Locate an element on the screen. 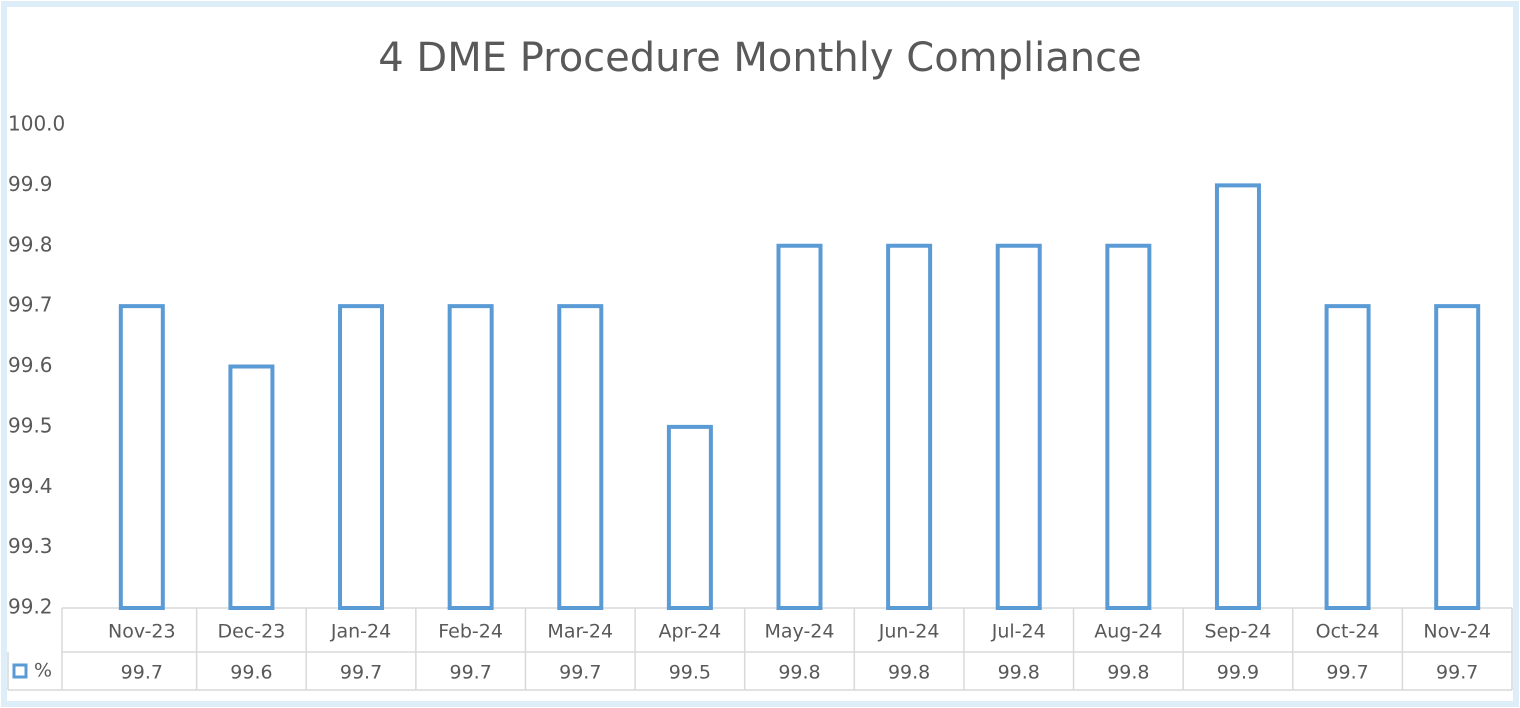  legend-key is located at coordinates (20, 671).